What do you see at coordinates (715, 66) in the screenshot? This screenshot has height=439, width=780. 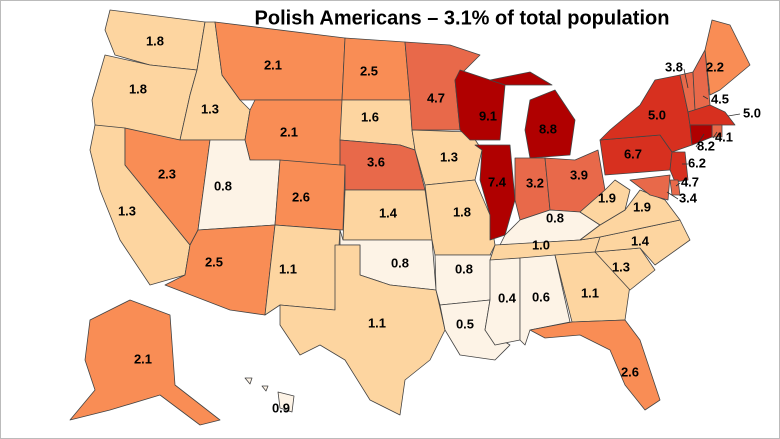 I see `state-value-label: 2.2` at bounding box center [715, 66].